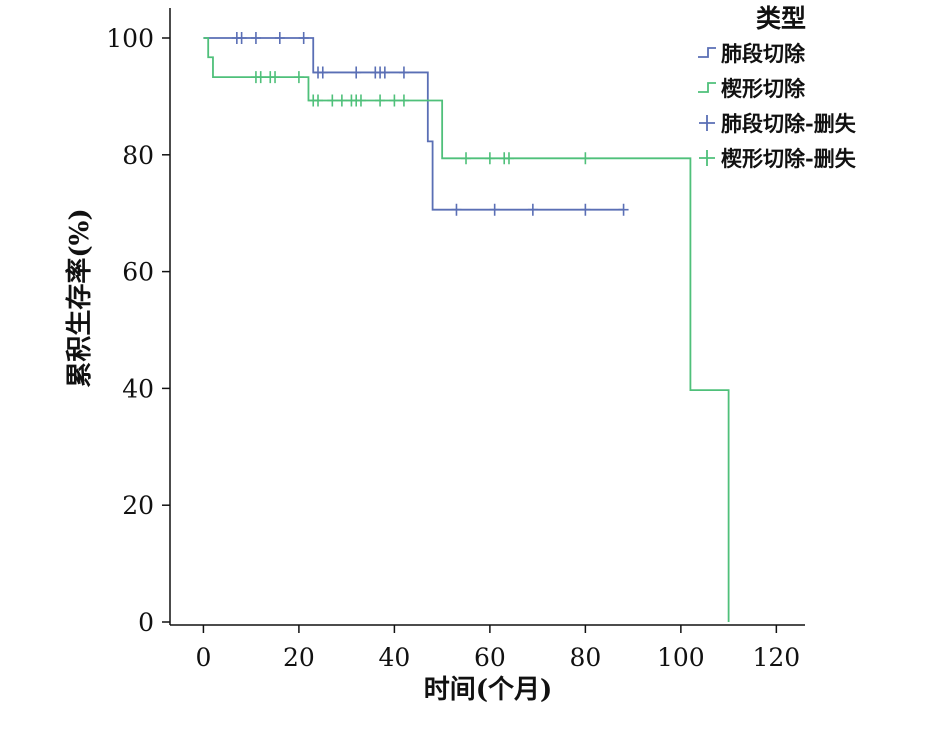 This screenshot has width=950, height=730. What do you see at coordinates (789, 158) in the screenshot?
I see `legend-label: 楔形切除-删失` at bounding box center [789, 158].